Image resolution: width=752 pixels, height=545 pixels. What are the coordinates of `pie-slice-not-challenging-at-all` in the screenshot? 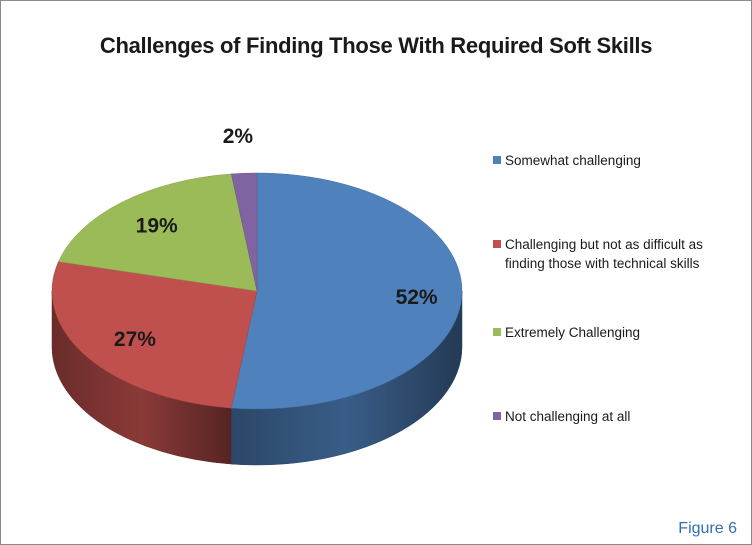 It's located at (244, 232).